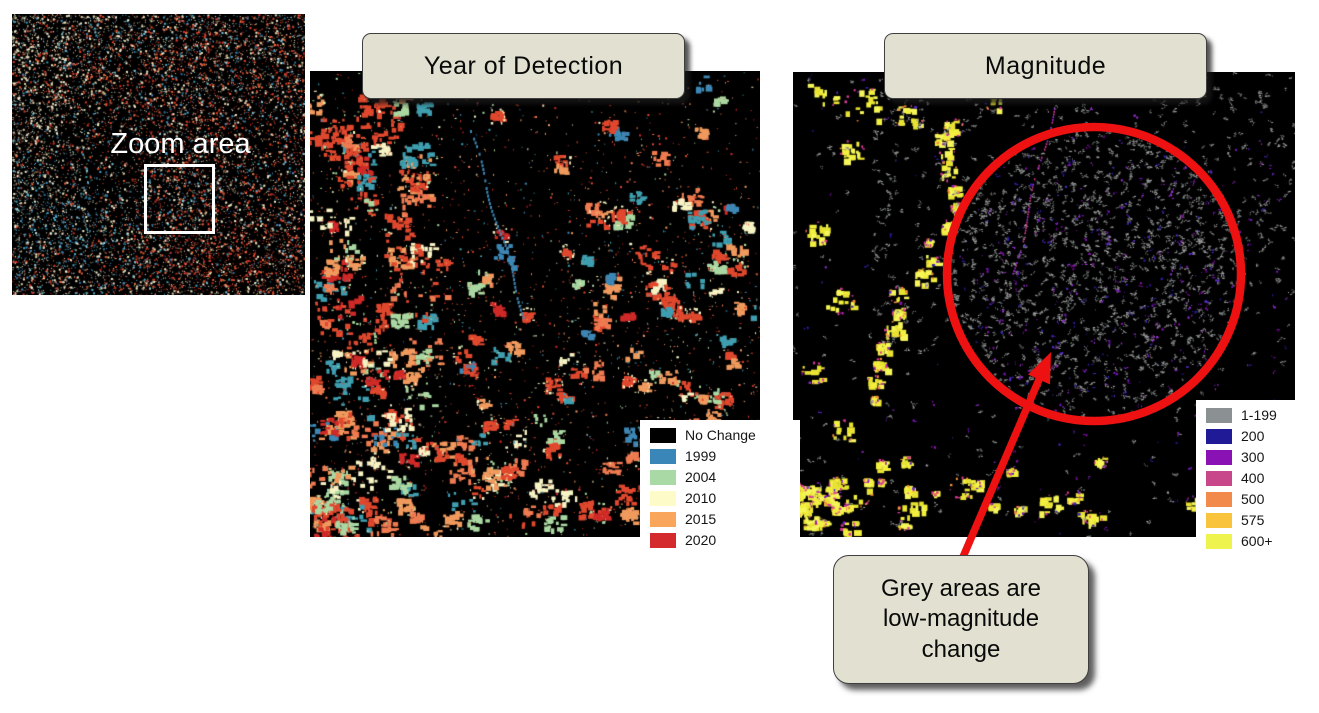  Describe the element at coordinates (1253, 520) in the screenshot. I see `legend-label: 575` at that location.